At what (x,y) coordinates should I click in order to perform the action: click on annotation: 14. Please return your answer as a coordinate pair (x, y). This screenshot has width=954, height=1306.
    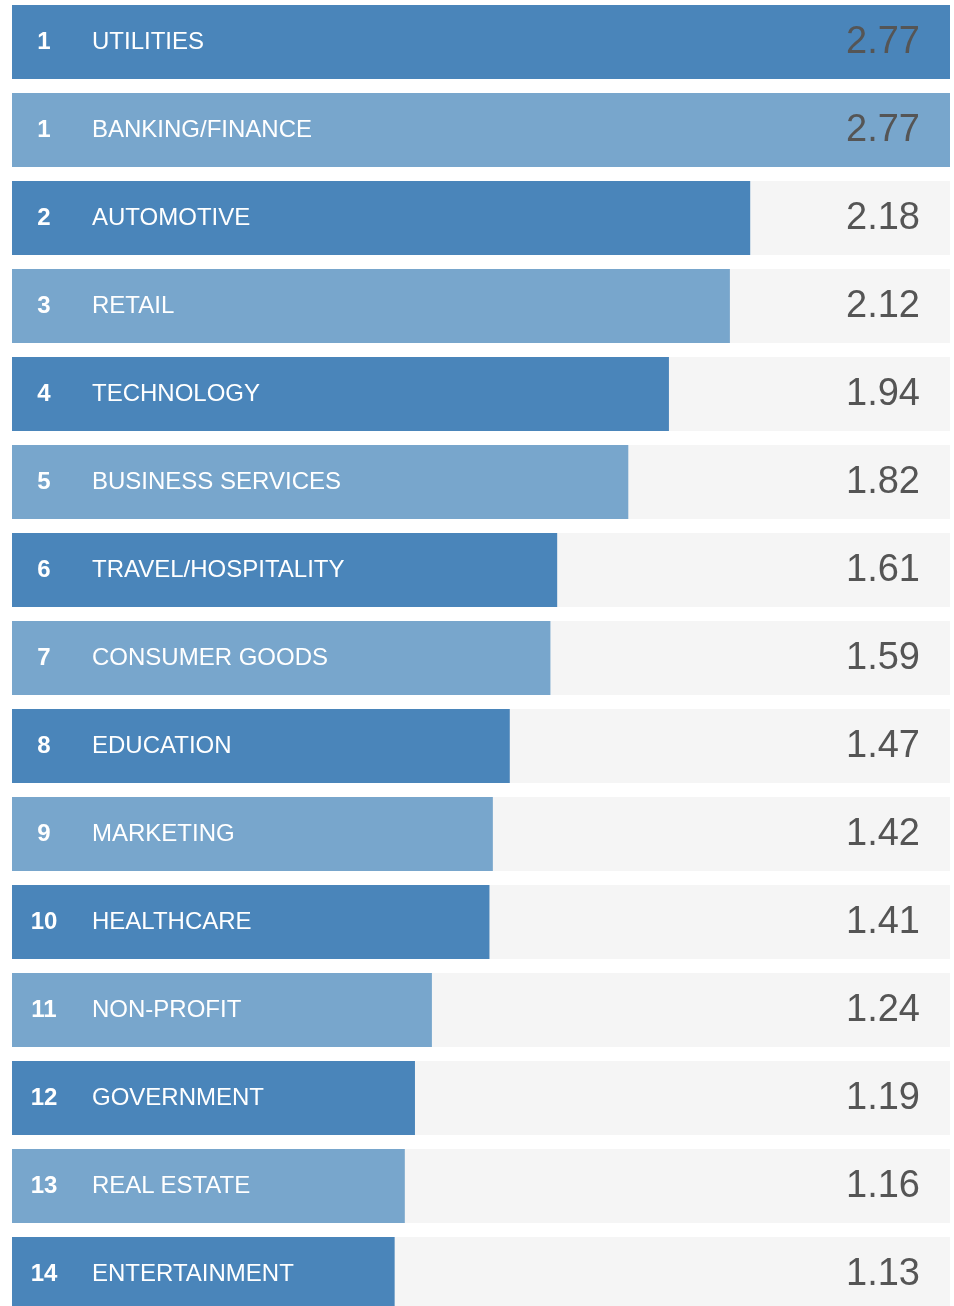
    Looking at the image, I should click on (44, 1272).